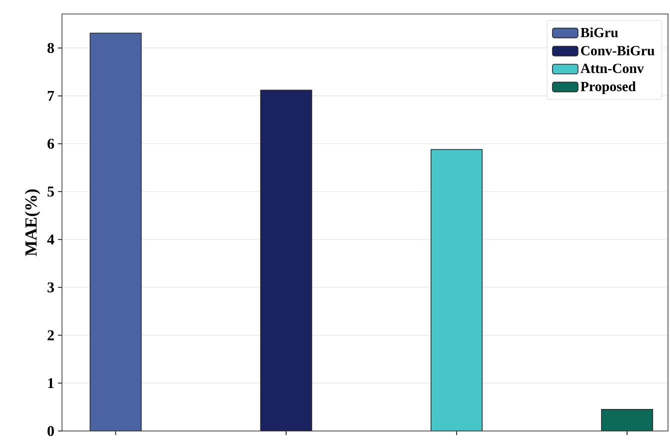 This screenshot has height=443, width=670. I want to click on y-tick-label: 8, so click(51, 48).